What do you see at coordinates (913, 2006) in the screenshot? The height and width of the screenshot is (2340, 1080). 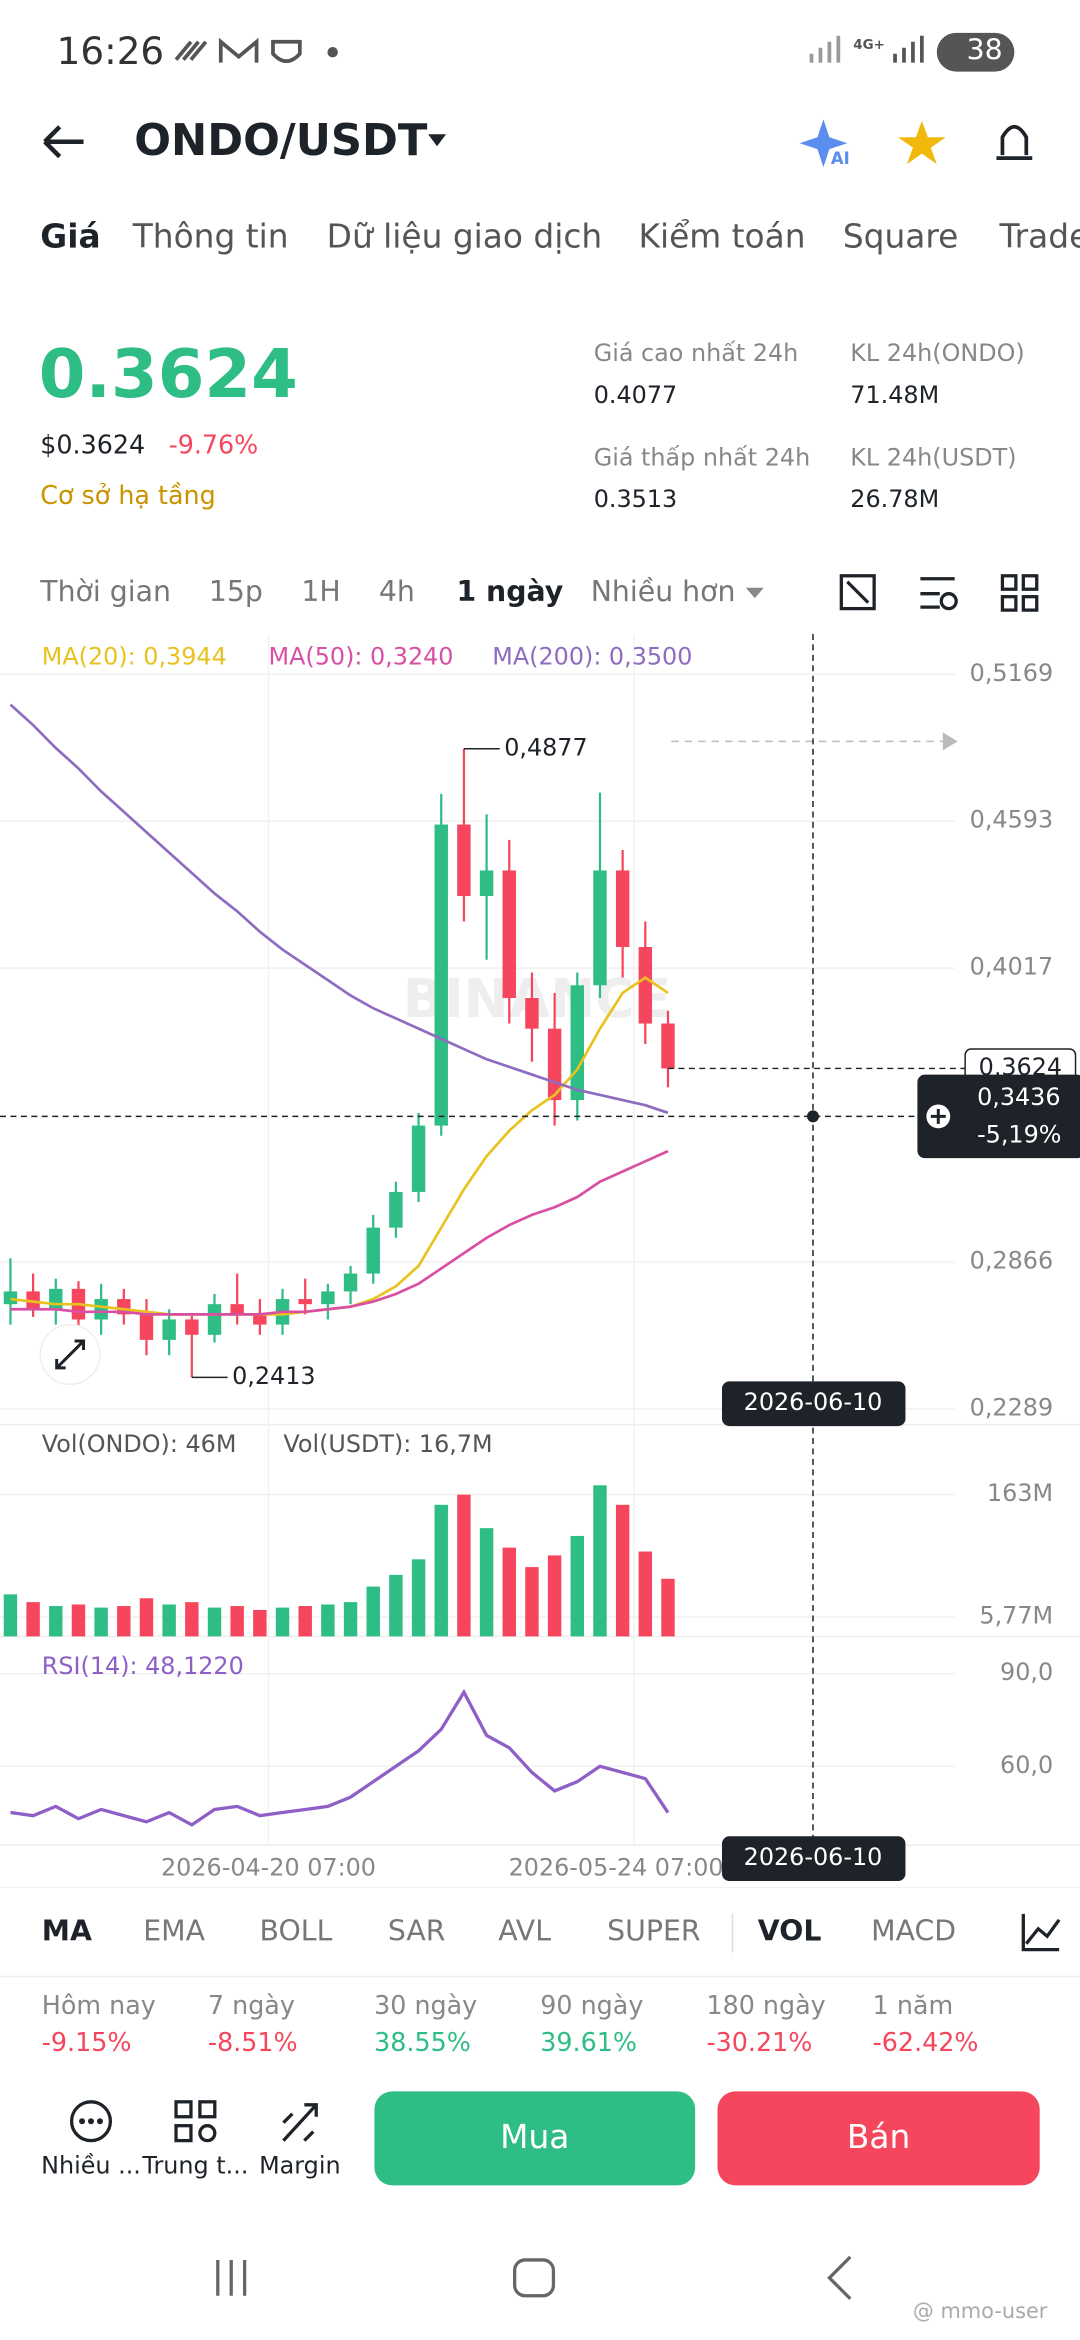 I see `perf-label: 1 năm` at bounding box center [913, 2006].